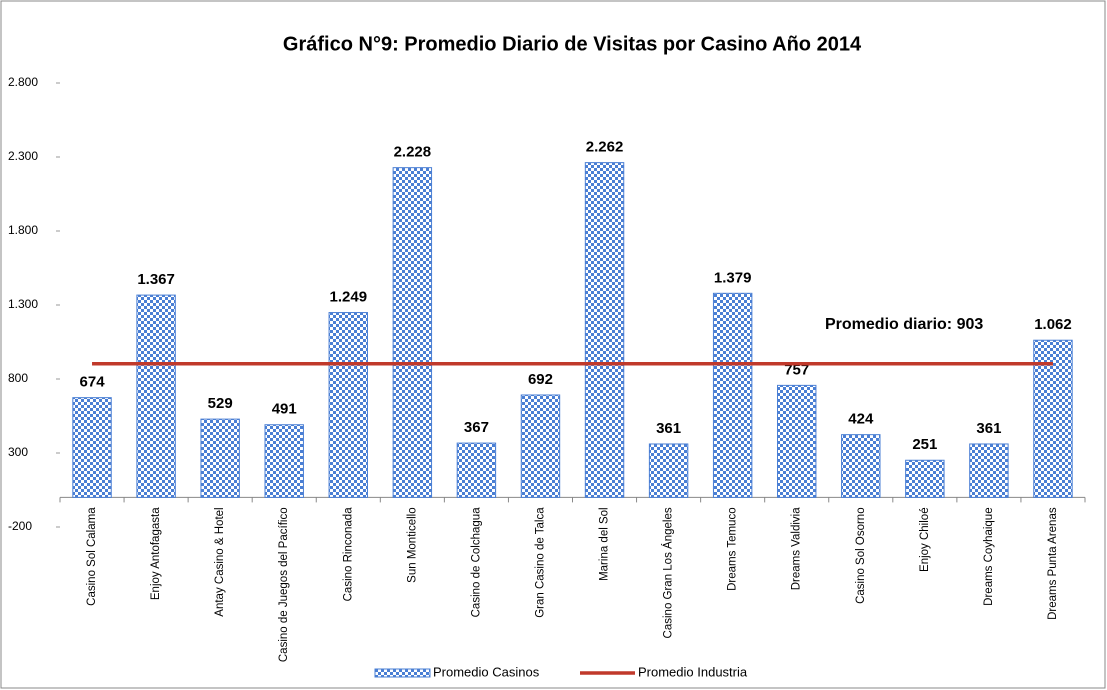  Describe the element at coordinates (156, 553) in the screenshot. I see `x-tick-label: Enjoy Antofagasta` at that location.